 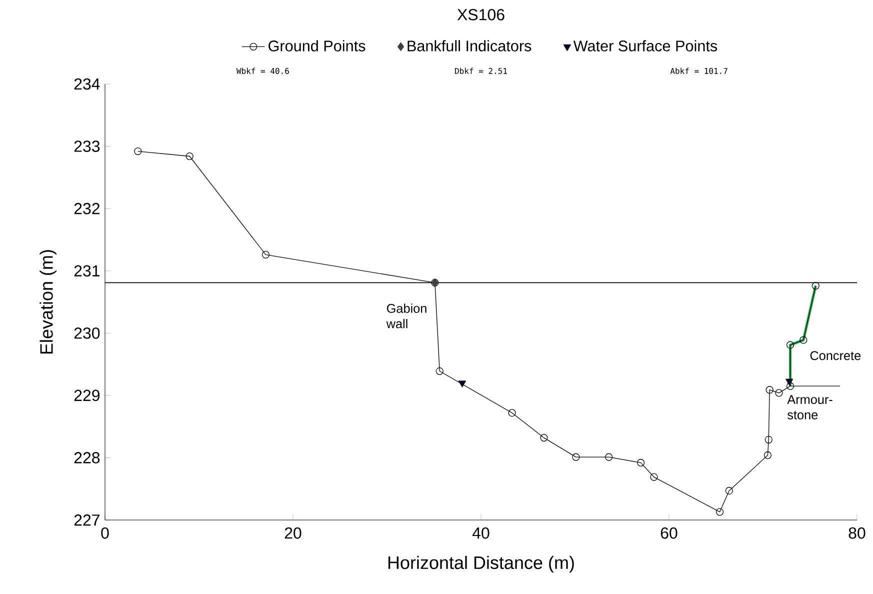 I want to click on legend-label: Water Surface Points, so click(x=645, y=46).